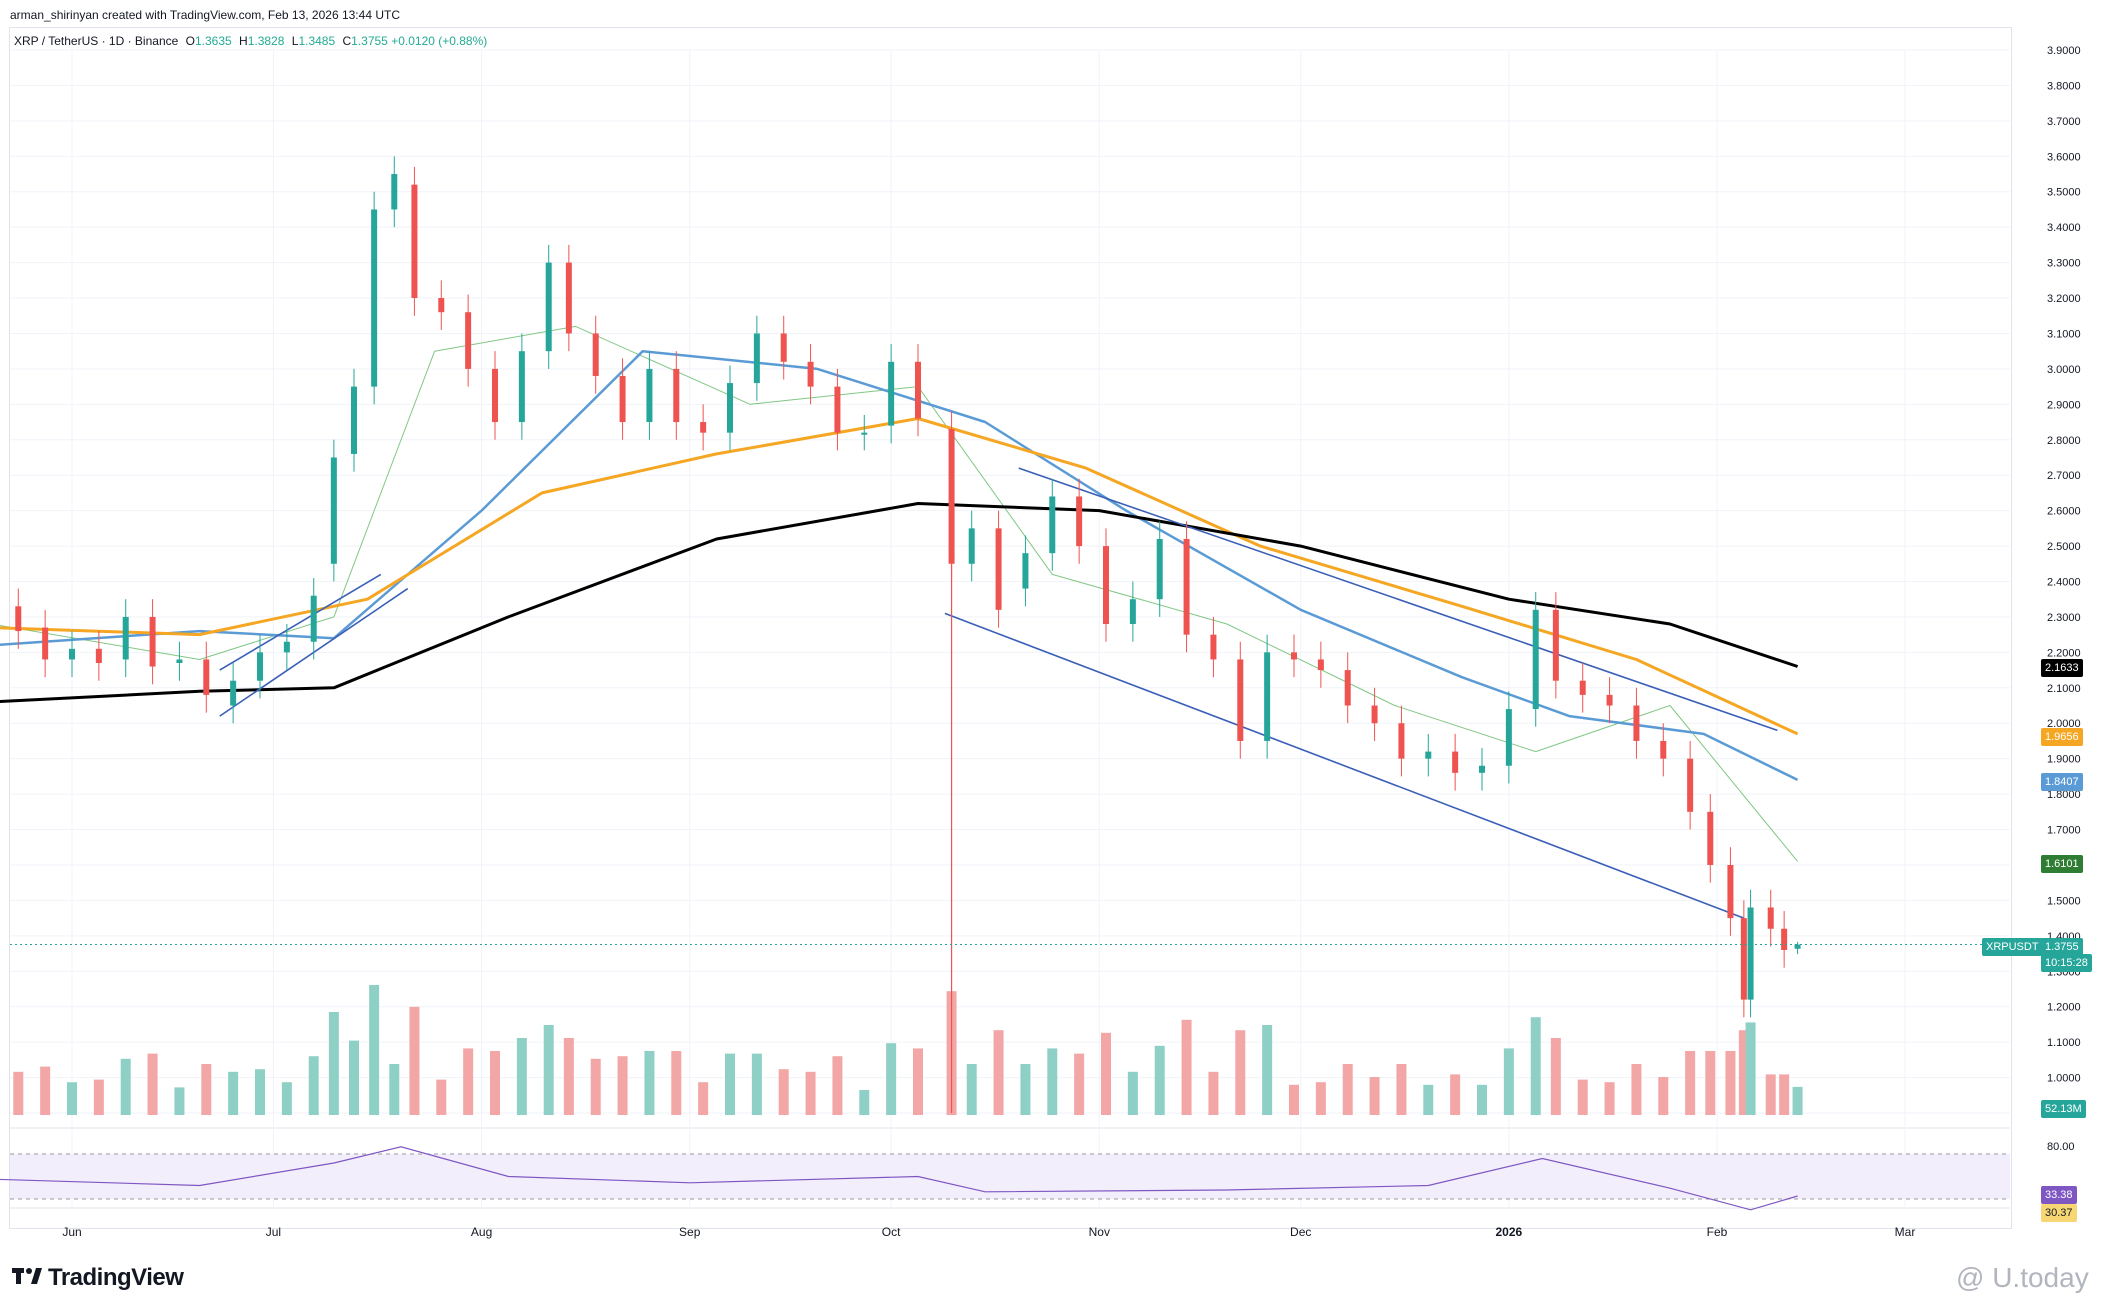  Describe the element at coordinates (317, 41) in the screenshot. I see `low-value: 1.3485` at that location.